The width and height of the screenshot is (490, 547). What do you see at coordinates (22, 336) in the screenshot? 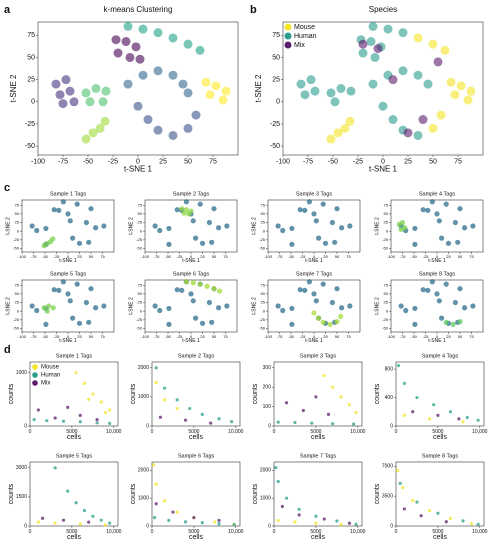
I see `x-tick-label: -100` at bounding box center [22, 336].